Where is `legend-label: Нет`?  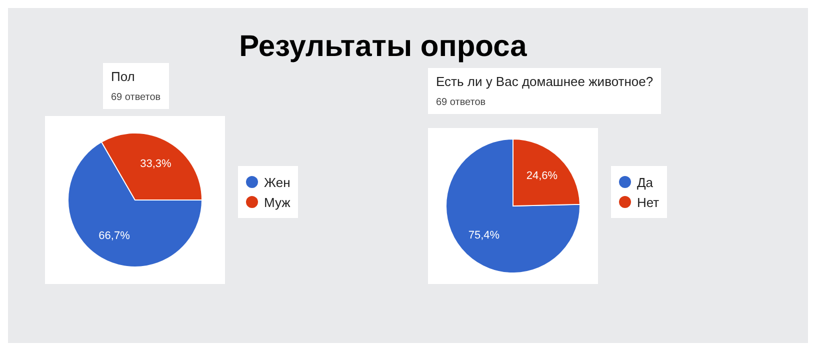 legend-label: Нет is located at coordinates (648, 203).